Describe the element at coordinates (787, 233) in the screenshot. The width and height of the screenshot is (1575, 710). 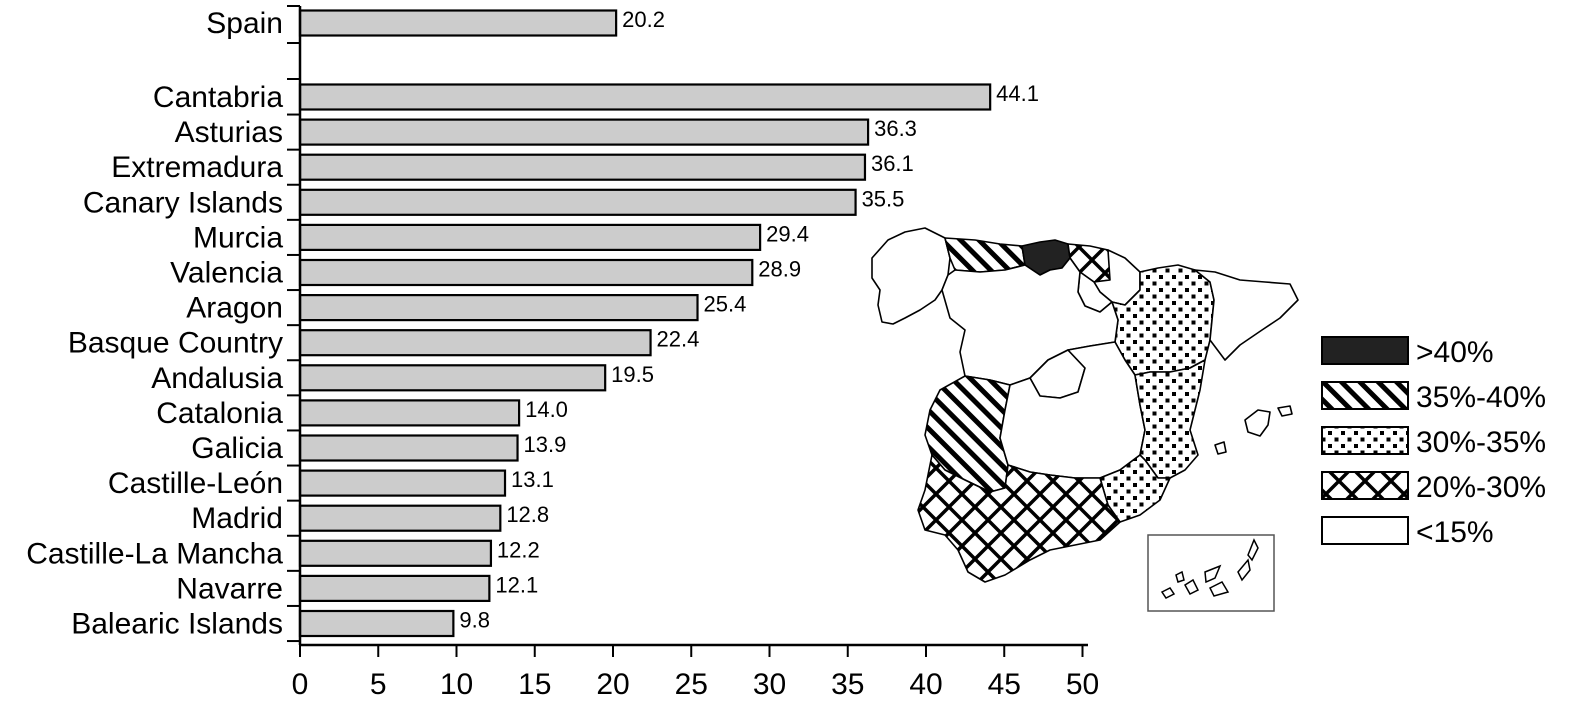
I see `value-label: 29.4` at that location.